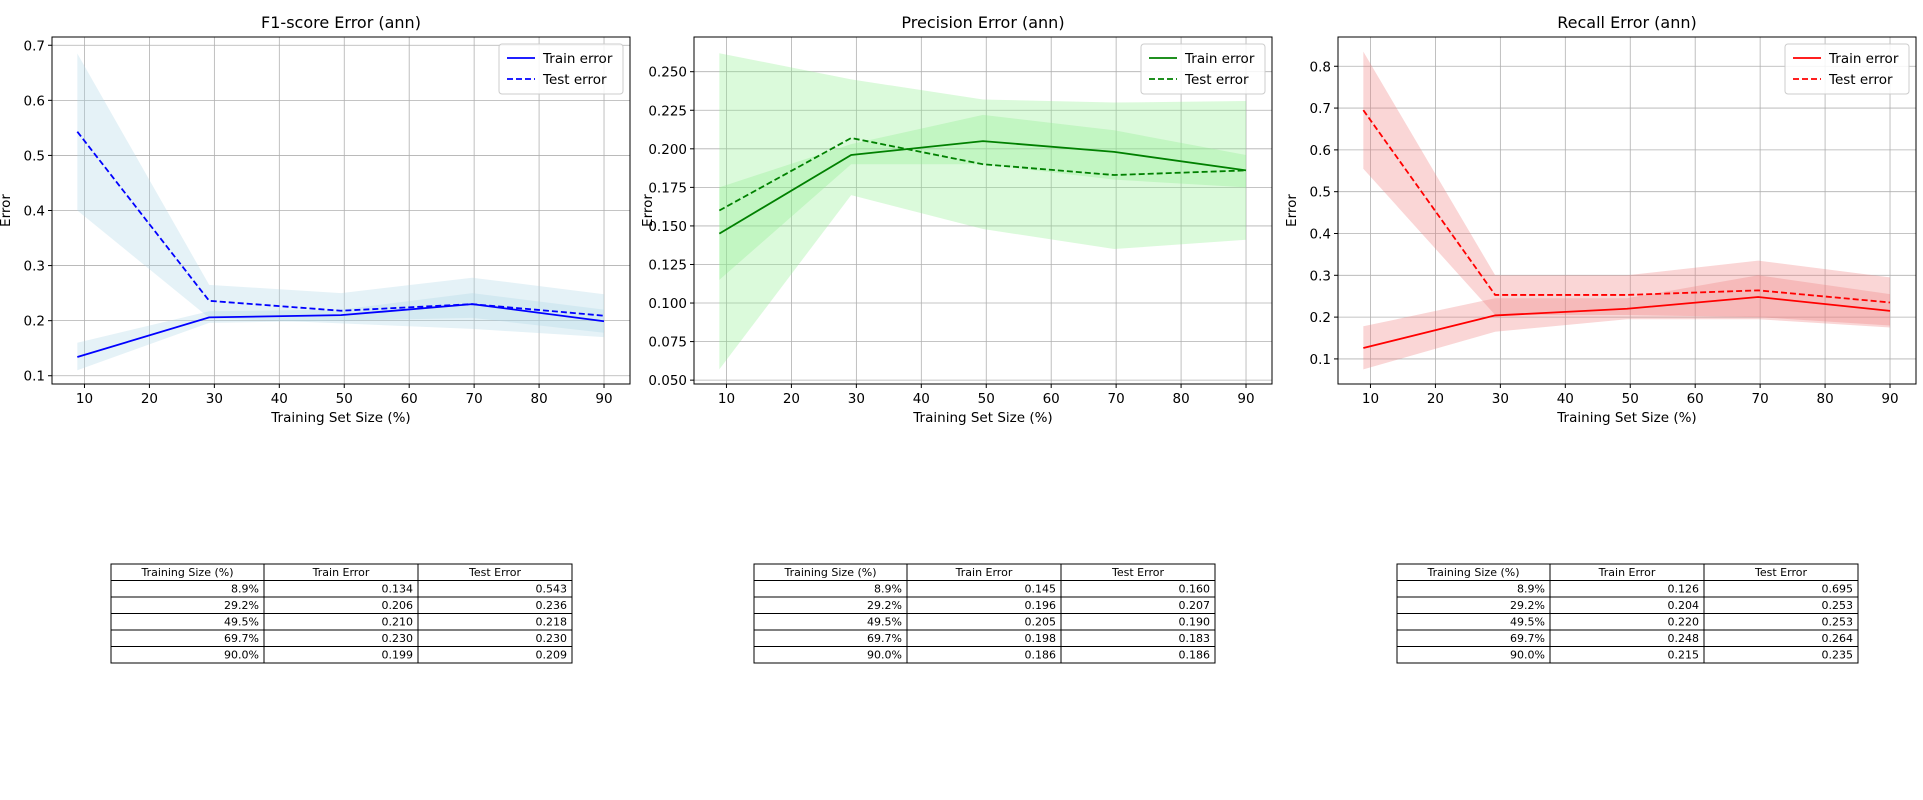 The height and width of the screenshot is (800, 1923). I want to click on x-tick-label: 50, so click(1630, 399).